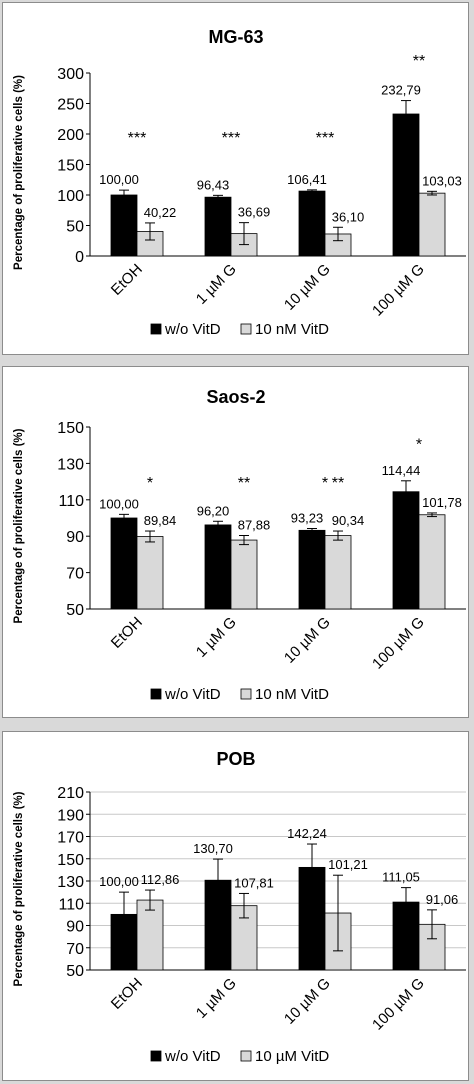 The image size is (474, 1084). What do you see at coordinates (70, 815) in the screenshot?
I see `y-tick-label: 190` at bounding box center [70, 815].